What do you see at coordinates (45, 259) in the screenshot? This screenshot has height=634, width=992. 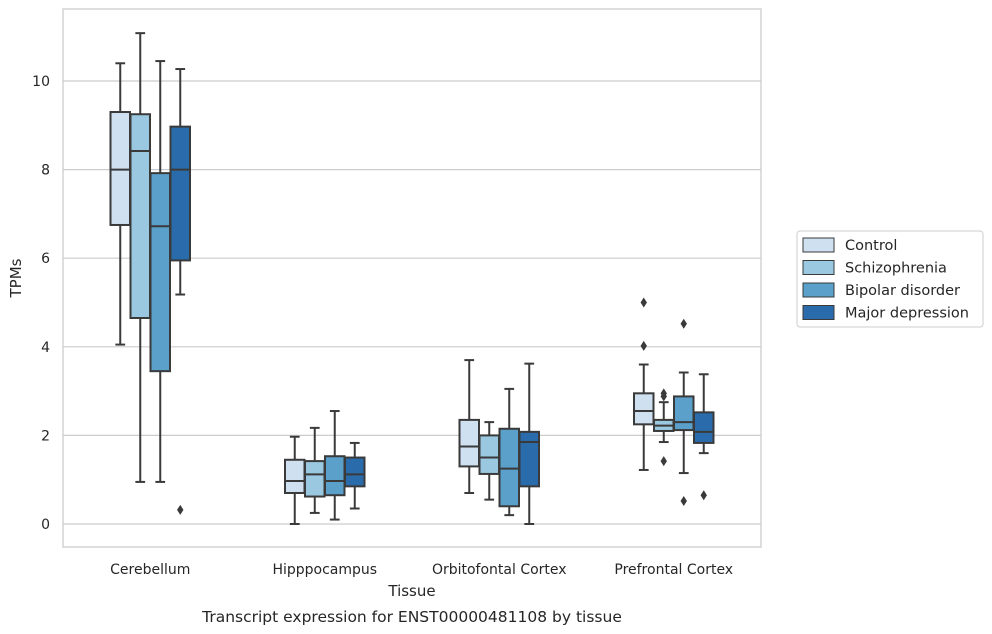 I see `y-tick-label: 6` at bounding box center [45, 259].